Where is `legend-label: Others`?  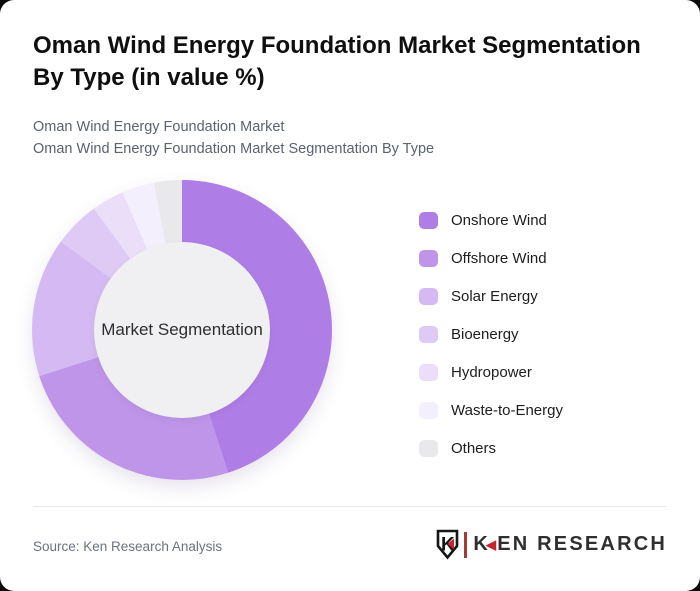 legend-label: Others is located at coordinates (474, 448).